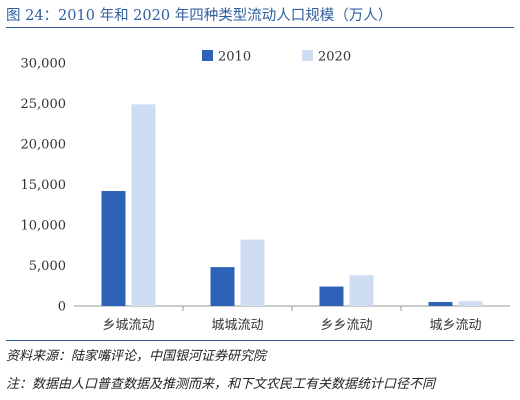 The width and height of the screenshot is (520, 400). What do you see at coordinates (260, 27) in the screenshot?
I see `title-divider` at bounding box center [260, 27].